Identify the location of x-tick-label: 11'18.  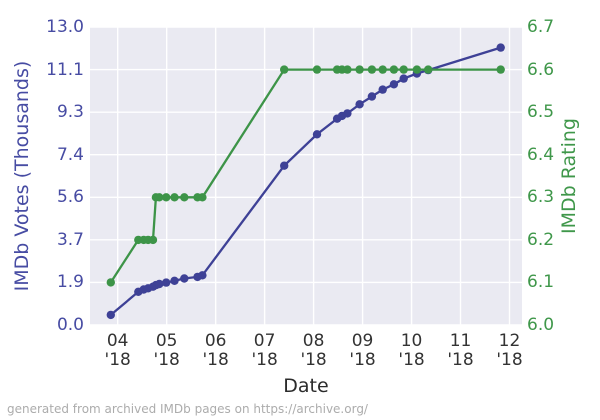
(460, 350).